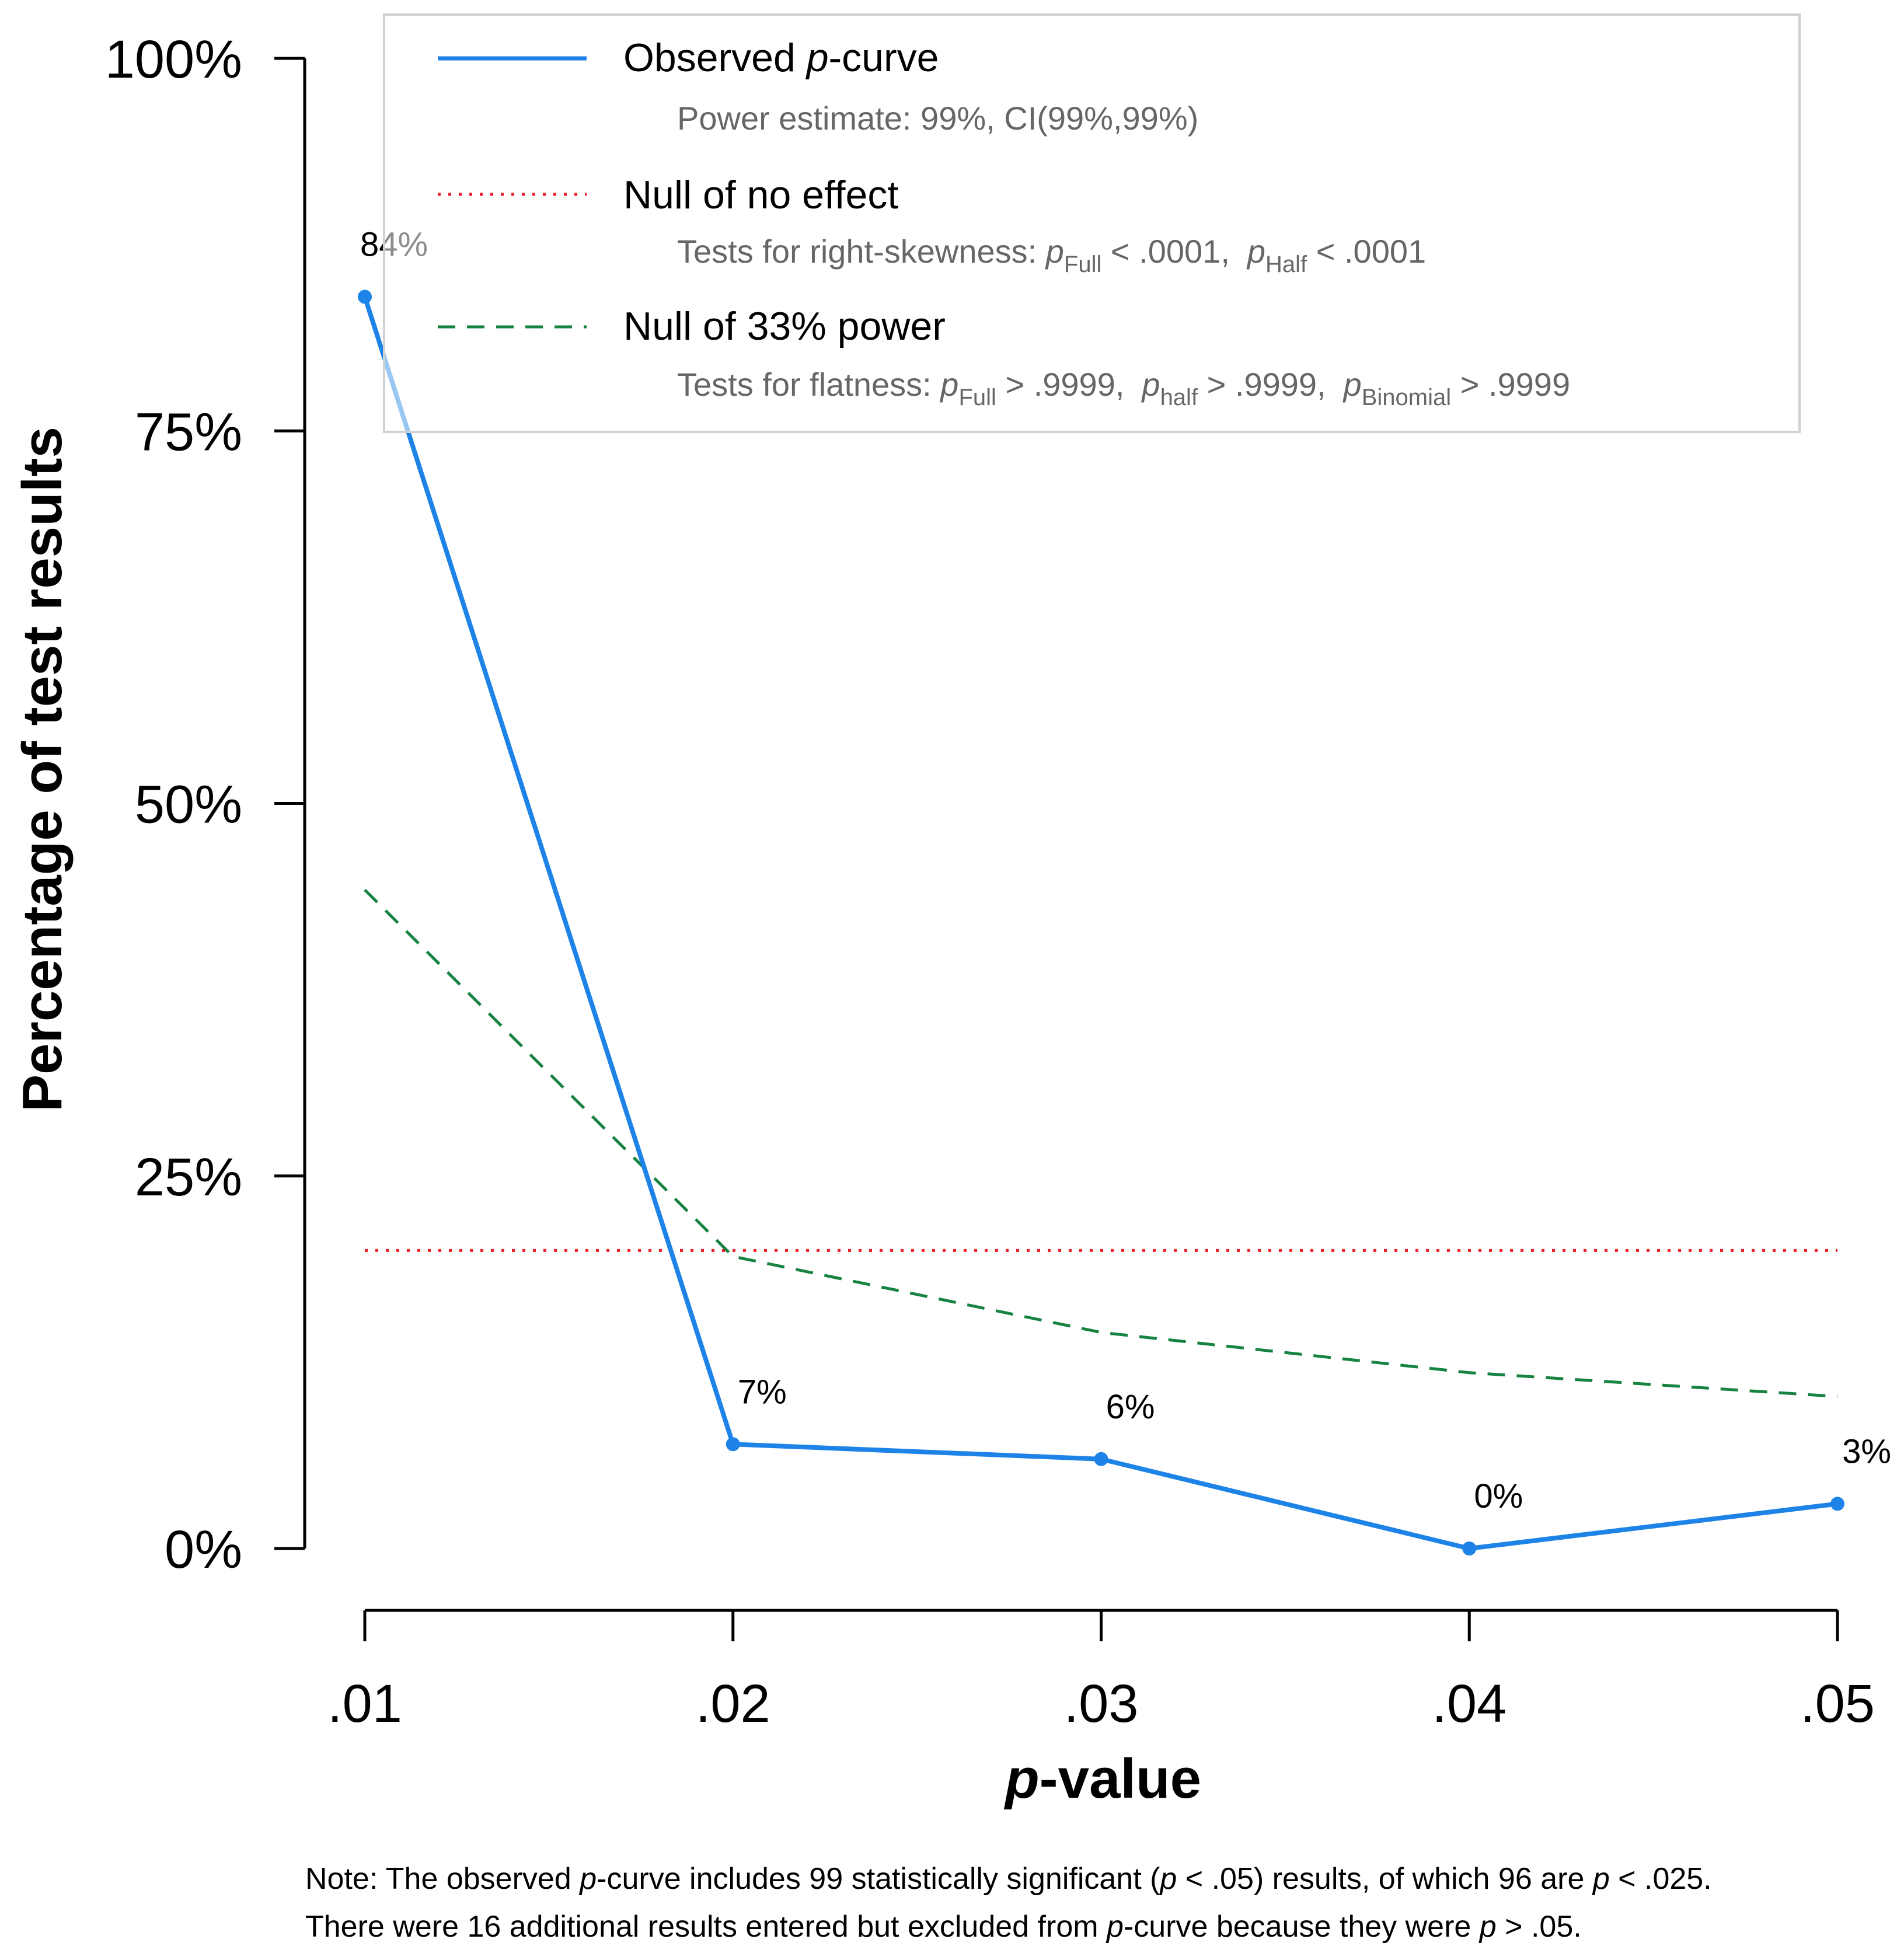 The width and height of the screenshot is (1904, 1960). I want to click on legend-sub-flat-p3-val: > .9999, so click(1510, 384).